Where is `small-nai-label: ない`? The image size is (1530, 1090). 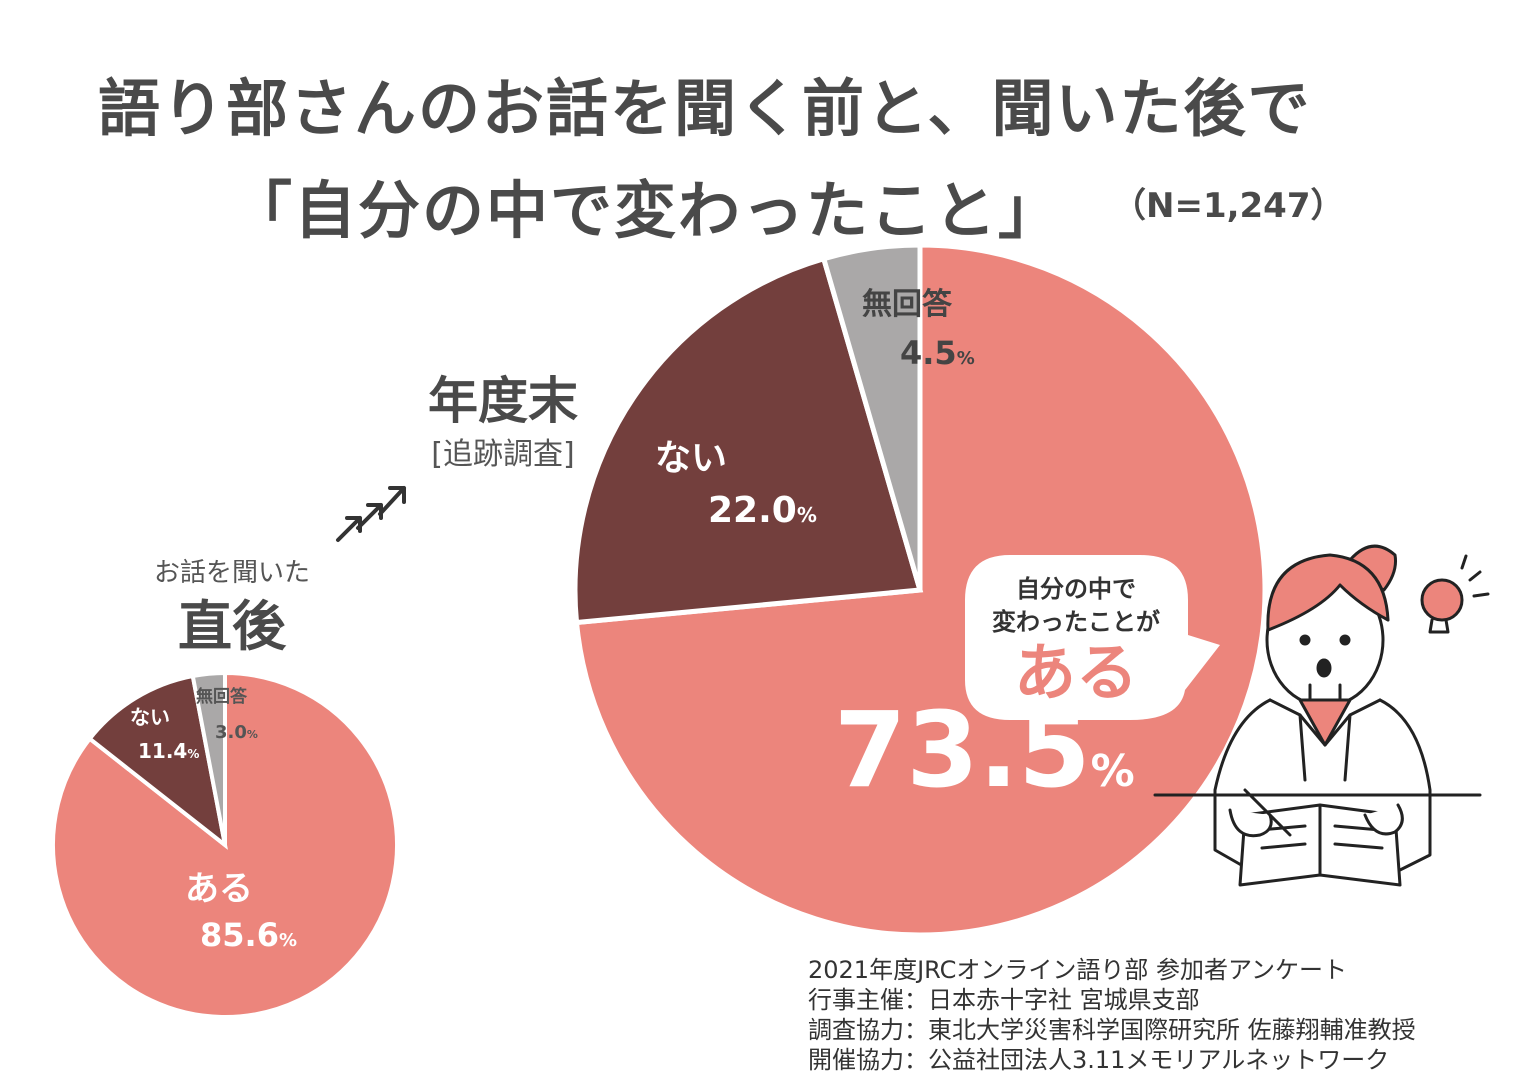 small-nai-label: ない is located at coordinates (150, 717).